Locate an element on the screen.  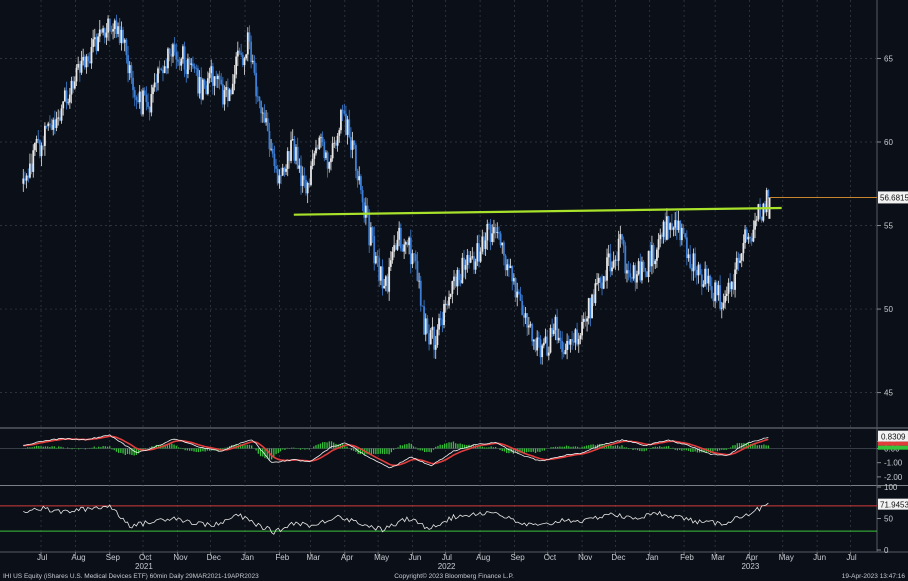
x-month-label: Dec is located at coordinates (214, 557).